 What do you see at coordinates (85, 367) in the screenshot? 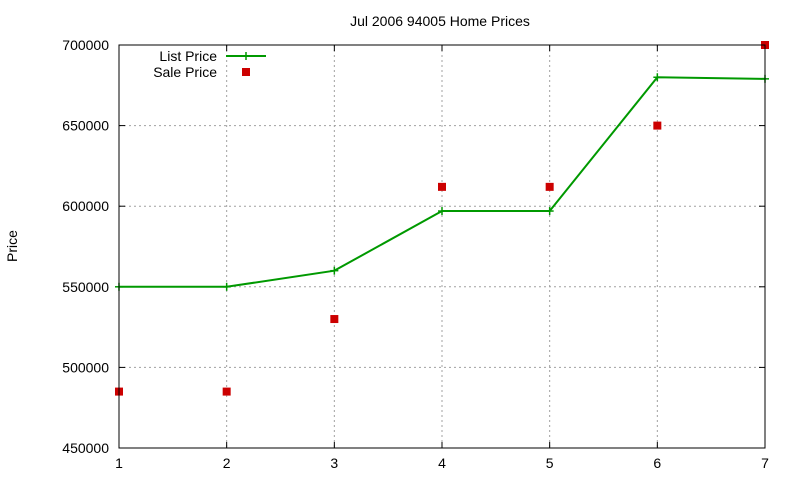
I see `y-tick-label: 500000` at bounding box center [85, 367].